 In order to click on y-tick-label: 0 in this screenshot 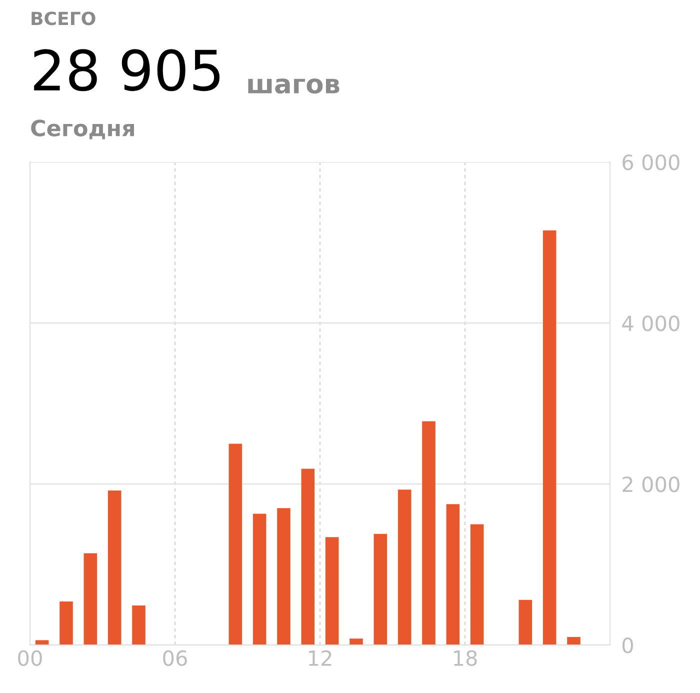, I will do `click(627, 645)`.